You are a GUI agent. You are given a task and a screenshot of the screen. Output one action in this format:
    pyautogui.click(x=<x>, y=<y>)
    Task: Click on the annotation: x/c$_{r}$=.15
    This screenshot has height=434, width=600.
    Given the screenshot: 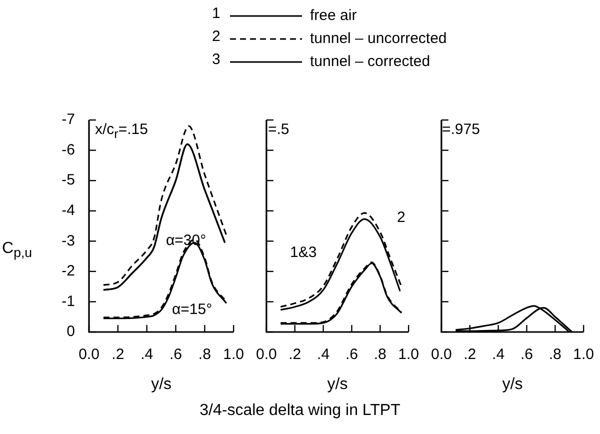 What is the action you would take?
    pyautogui.click(x=121, y=131)
    